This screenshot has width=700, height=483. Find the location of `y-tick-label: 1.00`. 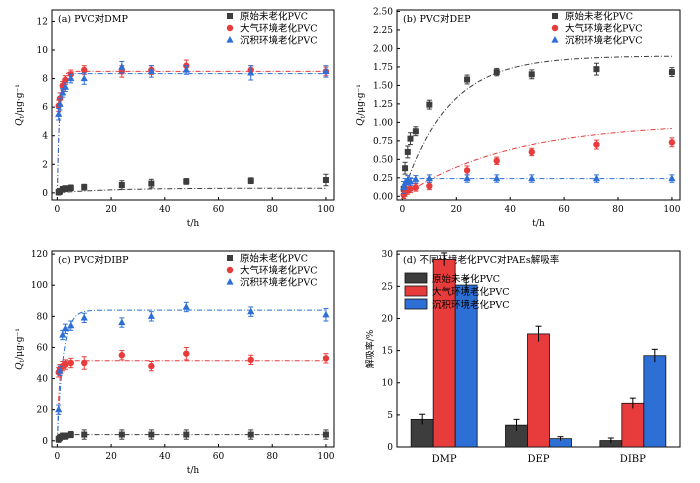

y-tick-label: 1.00 is located at coordinates (383, 123).